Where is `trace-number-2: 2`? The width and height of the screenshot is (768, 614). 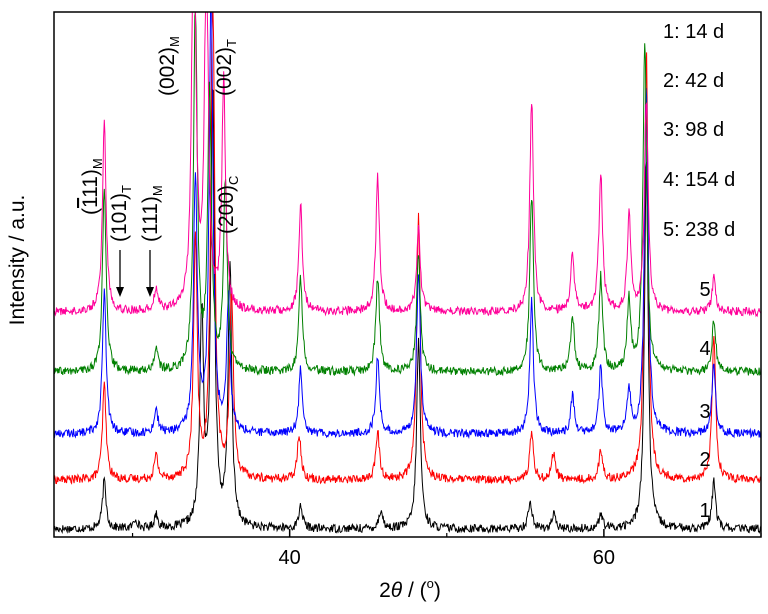 trace-number-2: 2 is located at coordinates (704, 460).